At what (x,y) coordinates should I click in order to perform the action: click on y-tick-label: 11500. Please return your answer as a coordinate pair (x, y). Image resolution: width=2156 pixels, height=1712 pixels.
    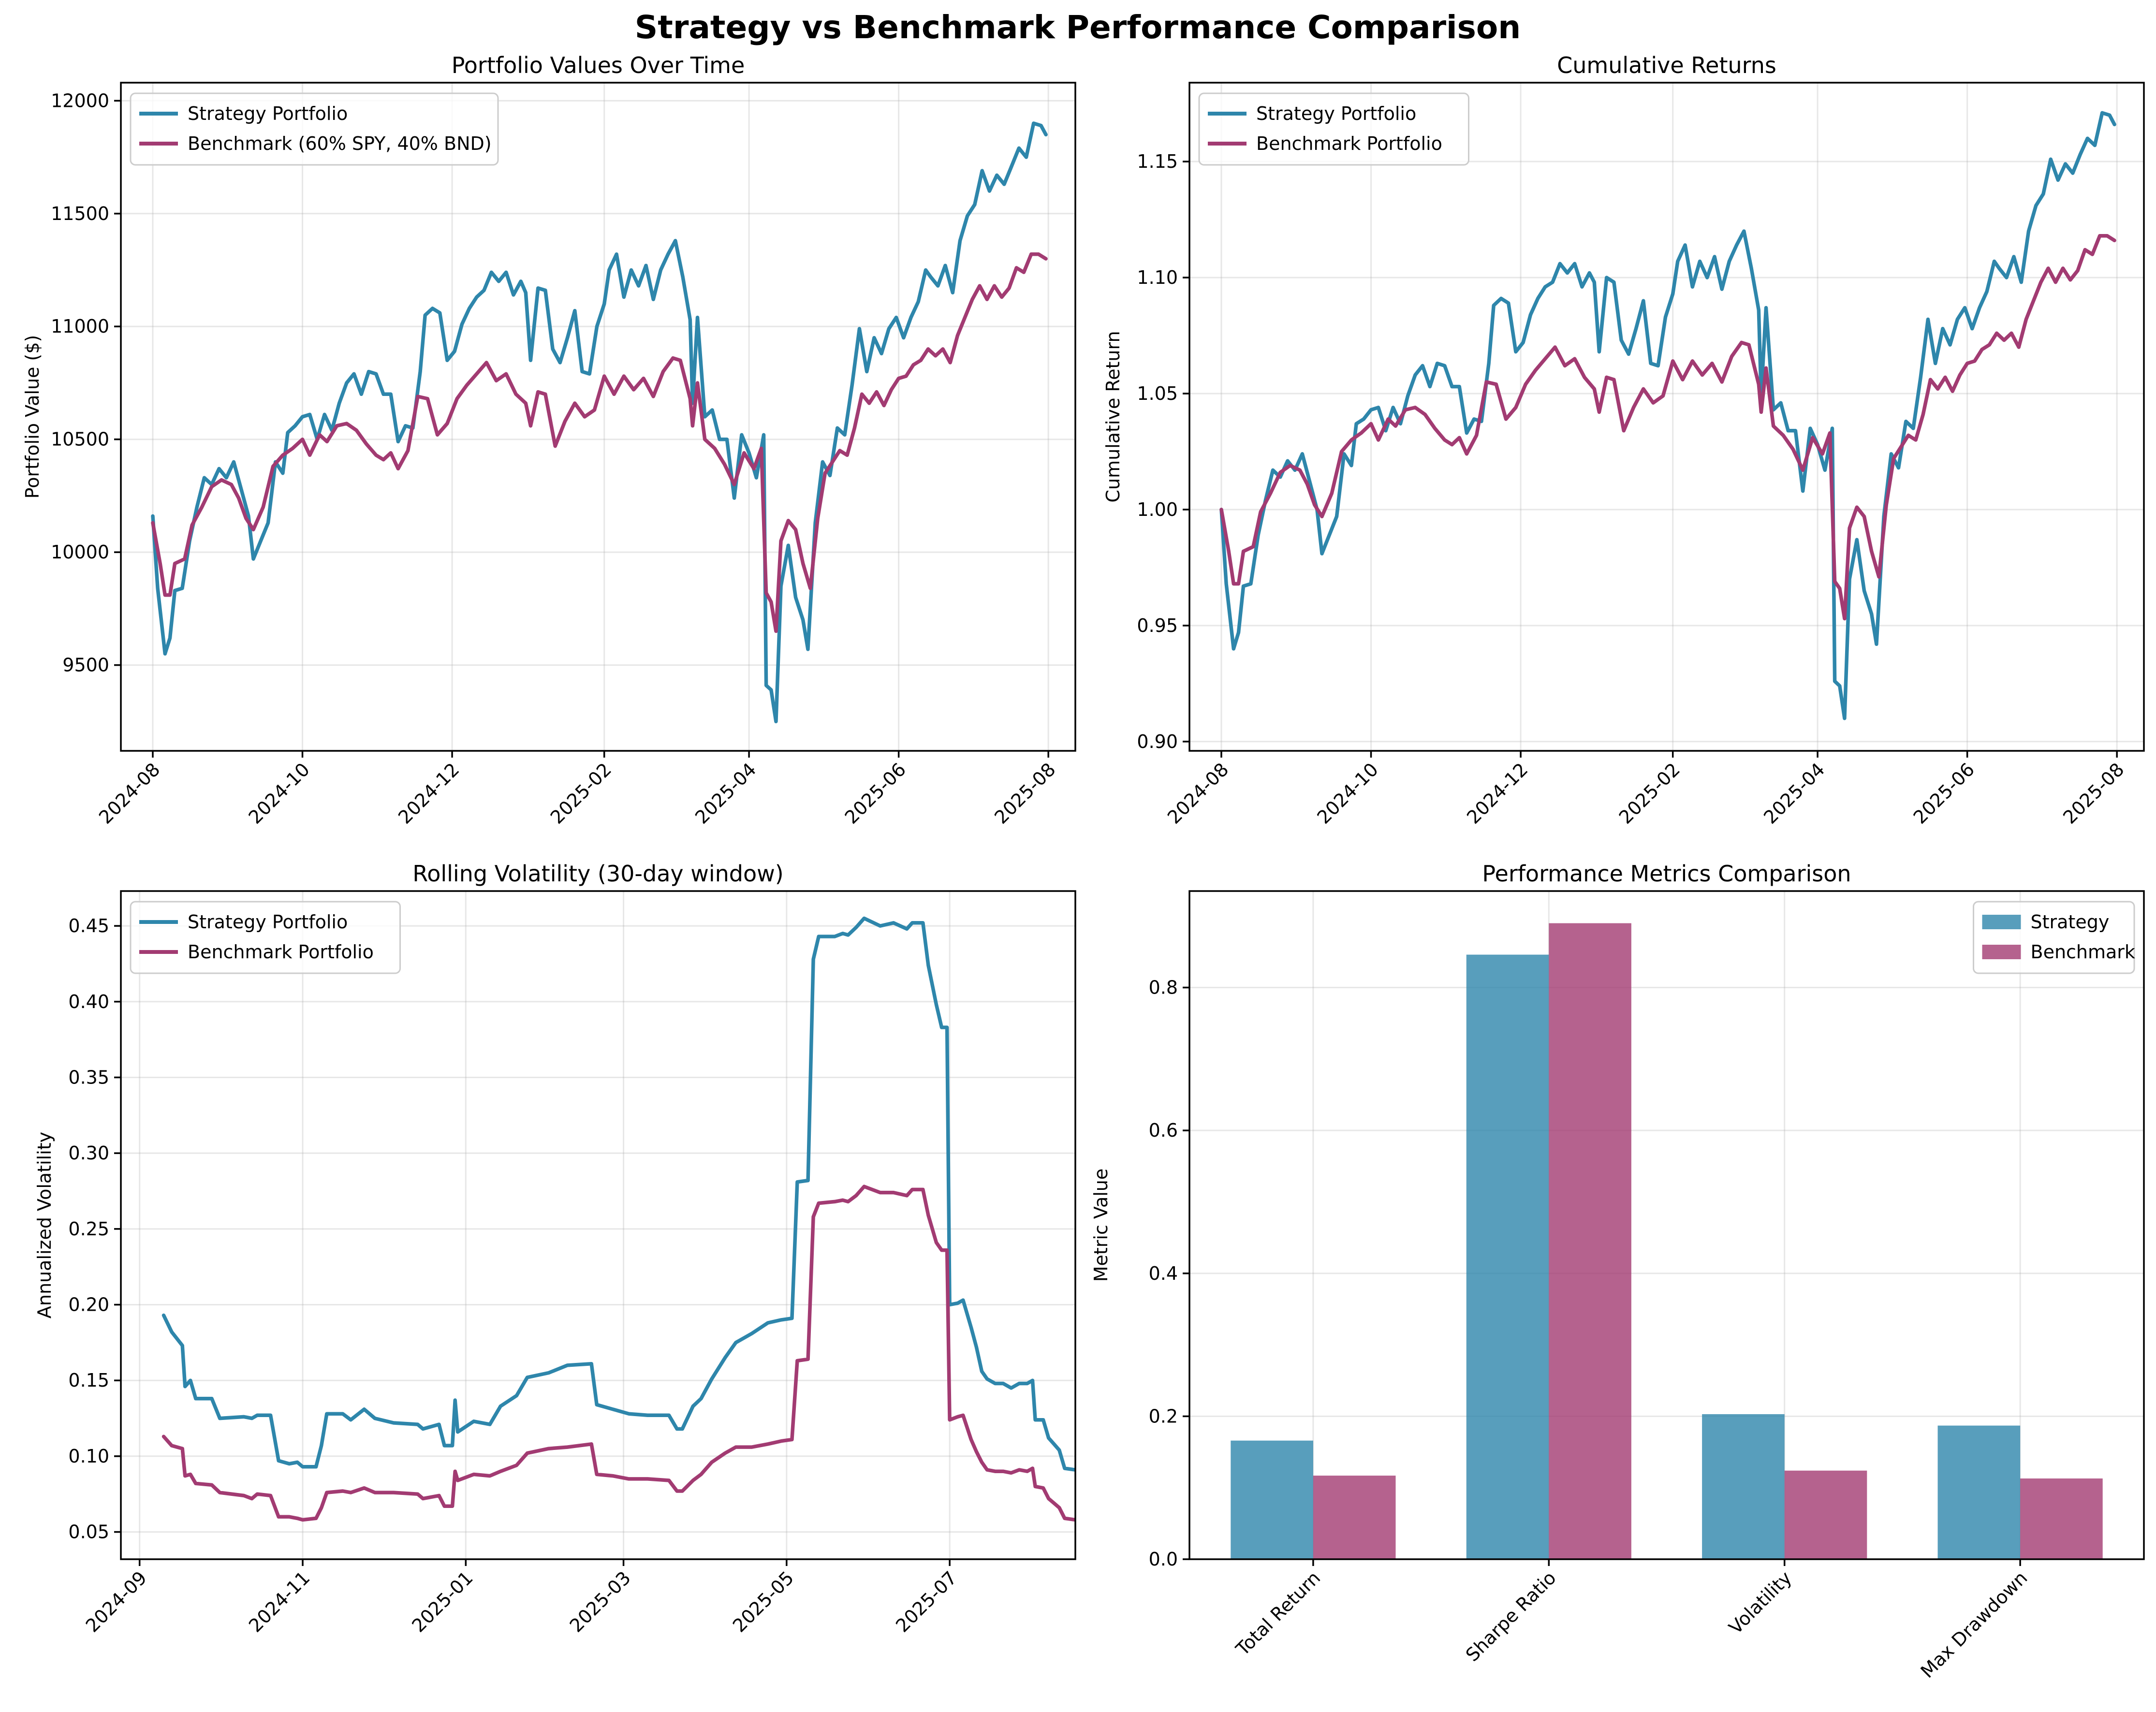
    Looking at the image, I should click on (80, 213).